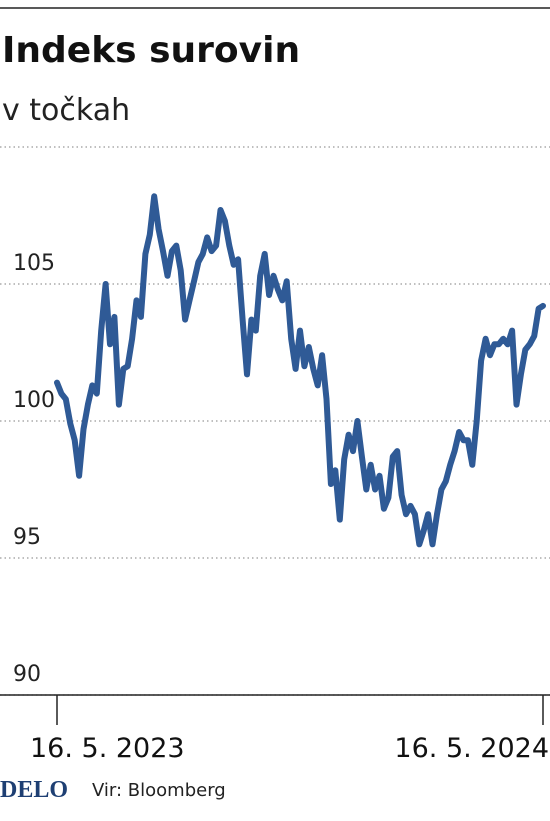  Describe the element at coordinates (27, 537) in the screenshot. I see `y-tick-label: 95` at that location.